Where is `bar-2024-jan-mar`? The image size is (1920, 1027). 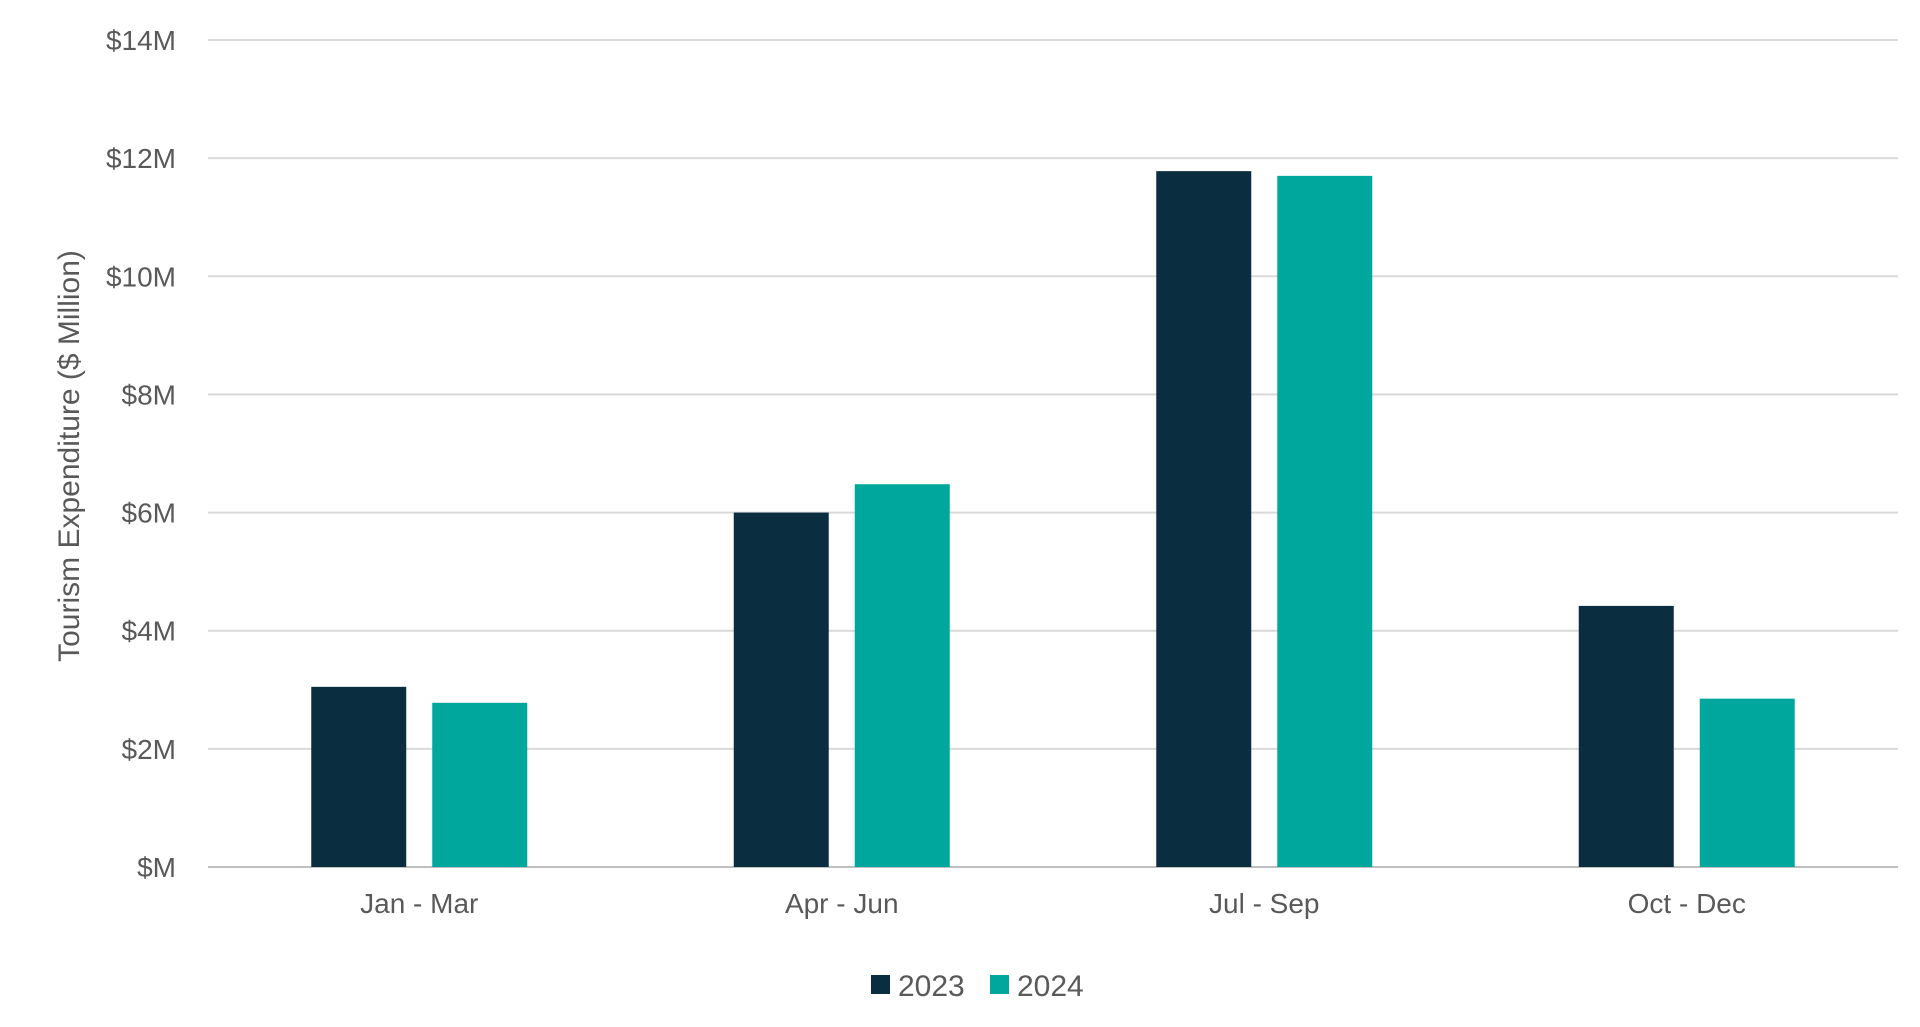 bar-2024-jan-mar is located at coordinates (480, 784).